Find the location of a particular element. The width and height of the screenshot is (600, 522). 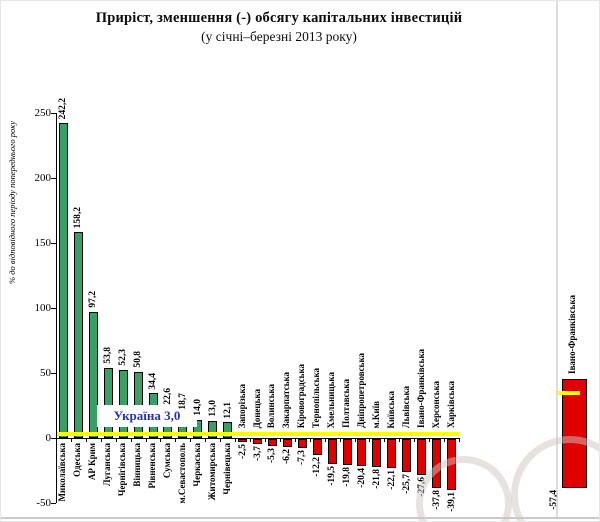

bar-АР Крим is located at coordinates (93, 374).